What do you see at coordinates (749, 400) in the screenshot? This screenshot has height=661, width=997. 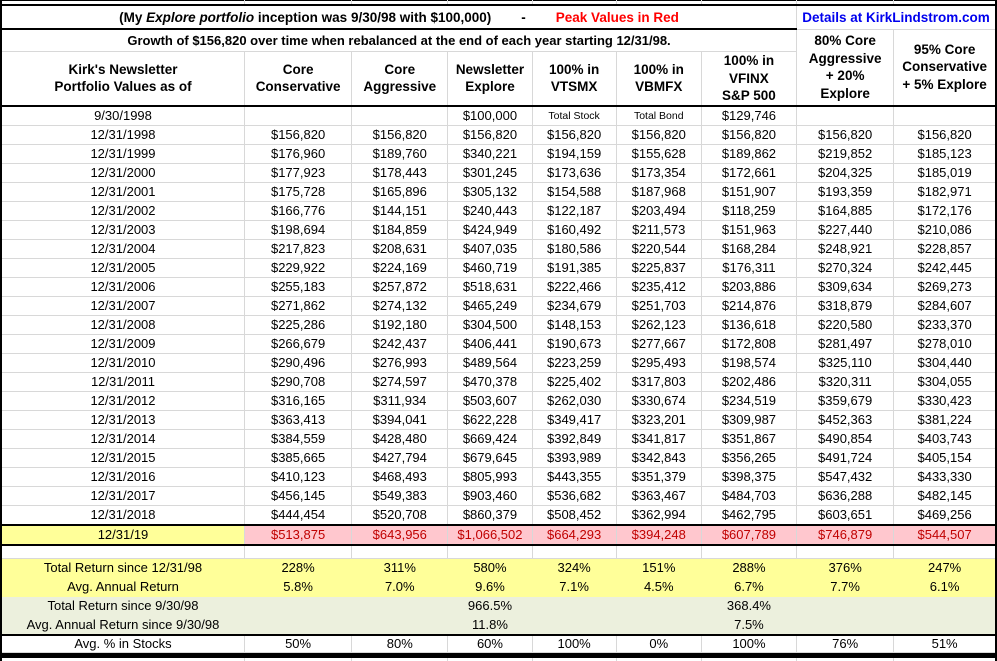 I see `value-cell: $234,519` at bounding box center [749, 400].